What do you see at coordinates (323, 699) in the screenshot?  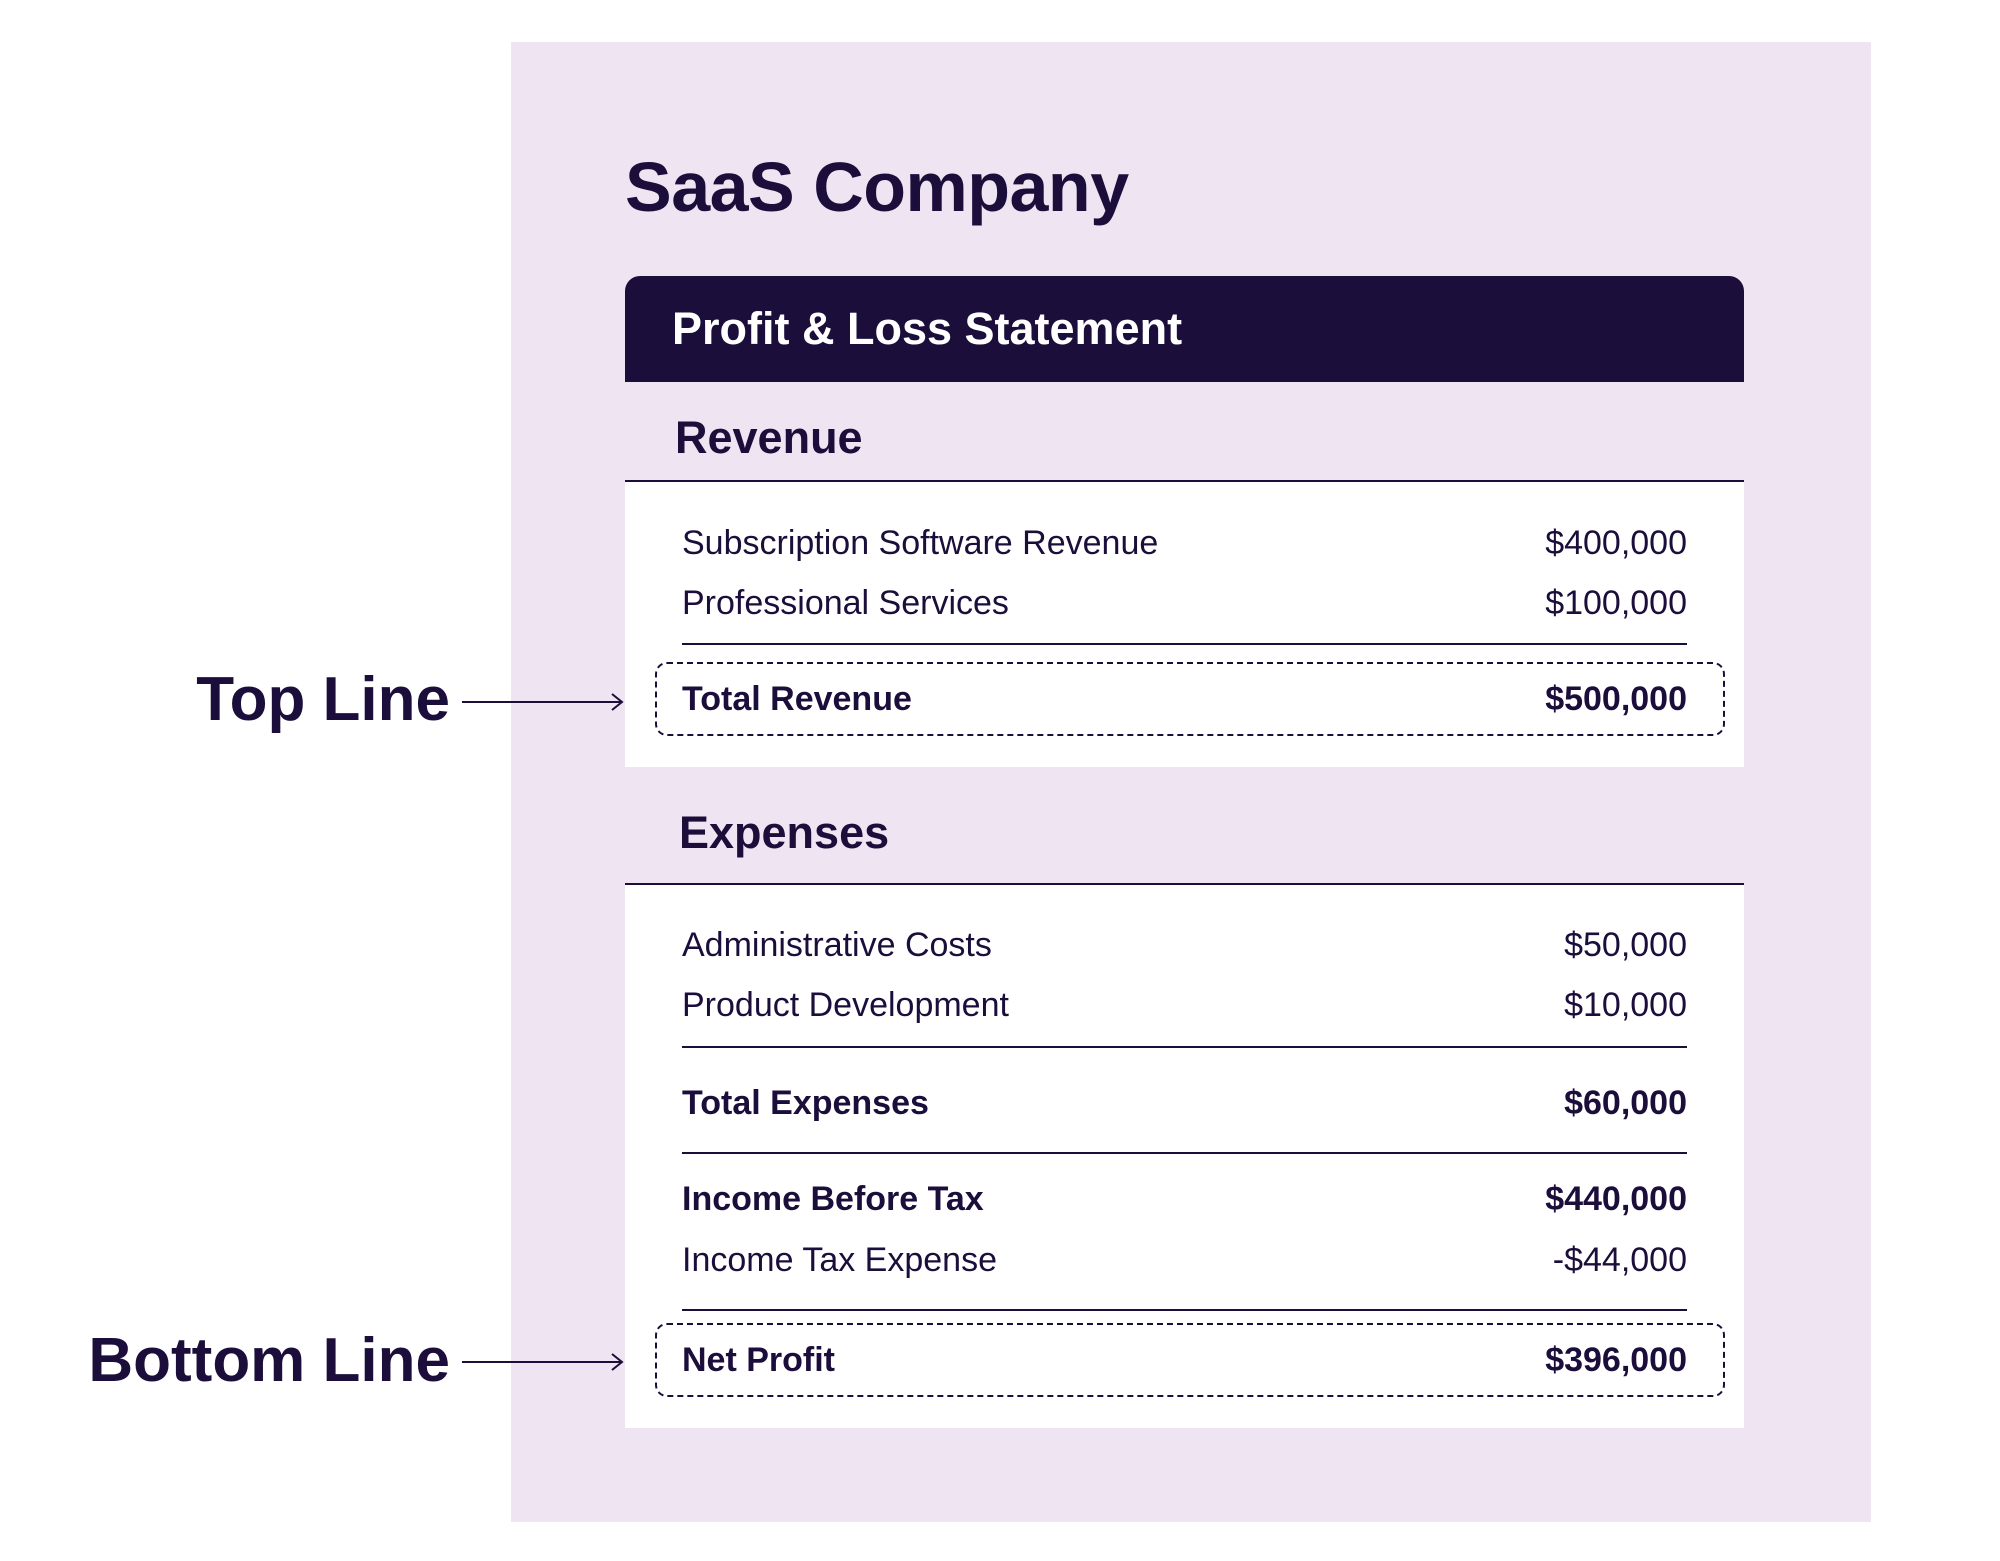 I see `top-line-callout: Top Line` at bounding box center [323, 699].